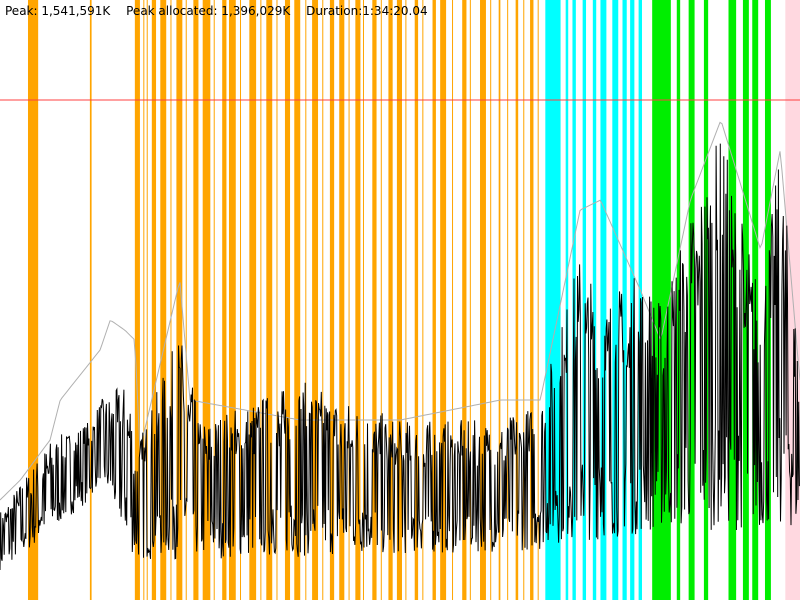  What do you see at coordinates (58, 11) in the screenshot?
I see `peak-label: Peak: 1,541,591K` at bounding box center [58, 11].